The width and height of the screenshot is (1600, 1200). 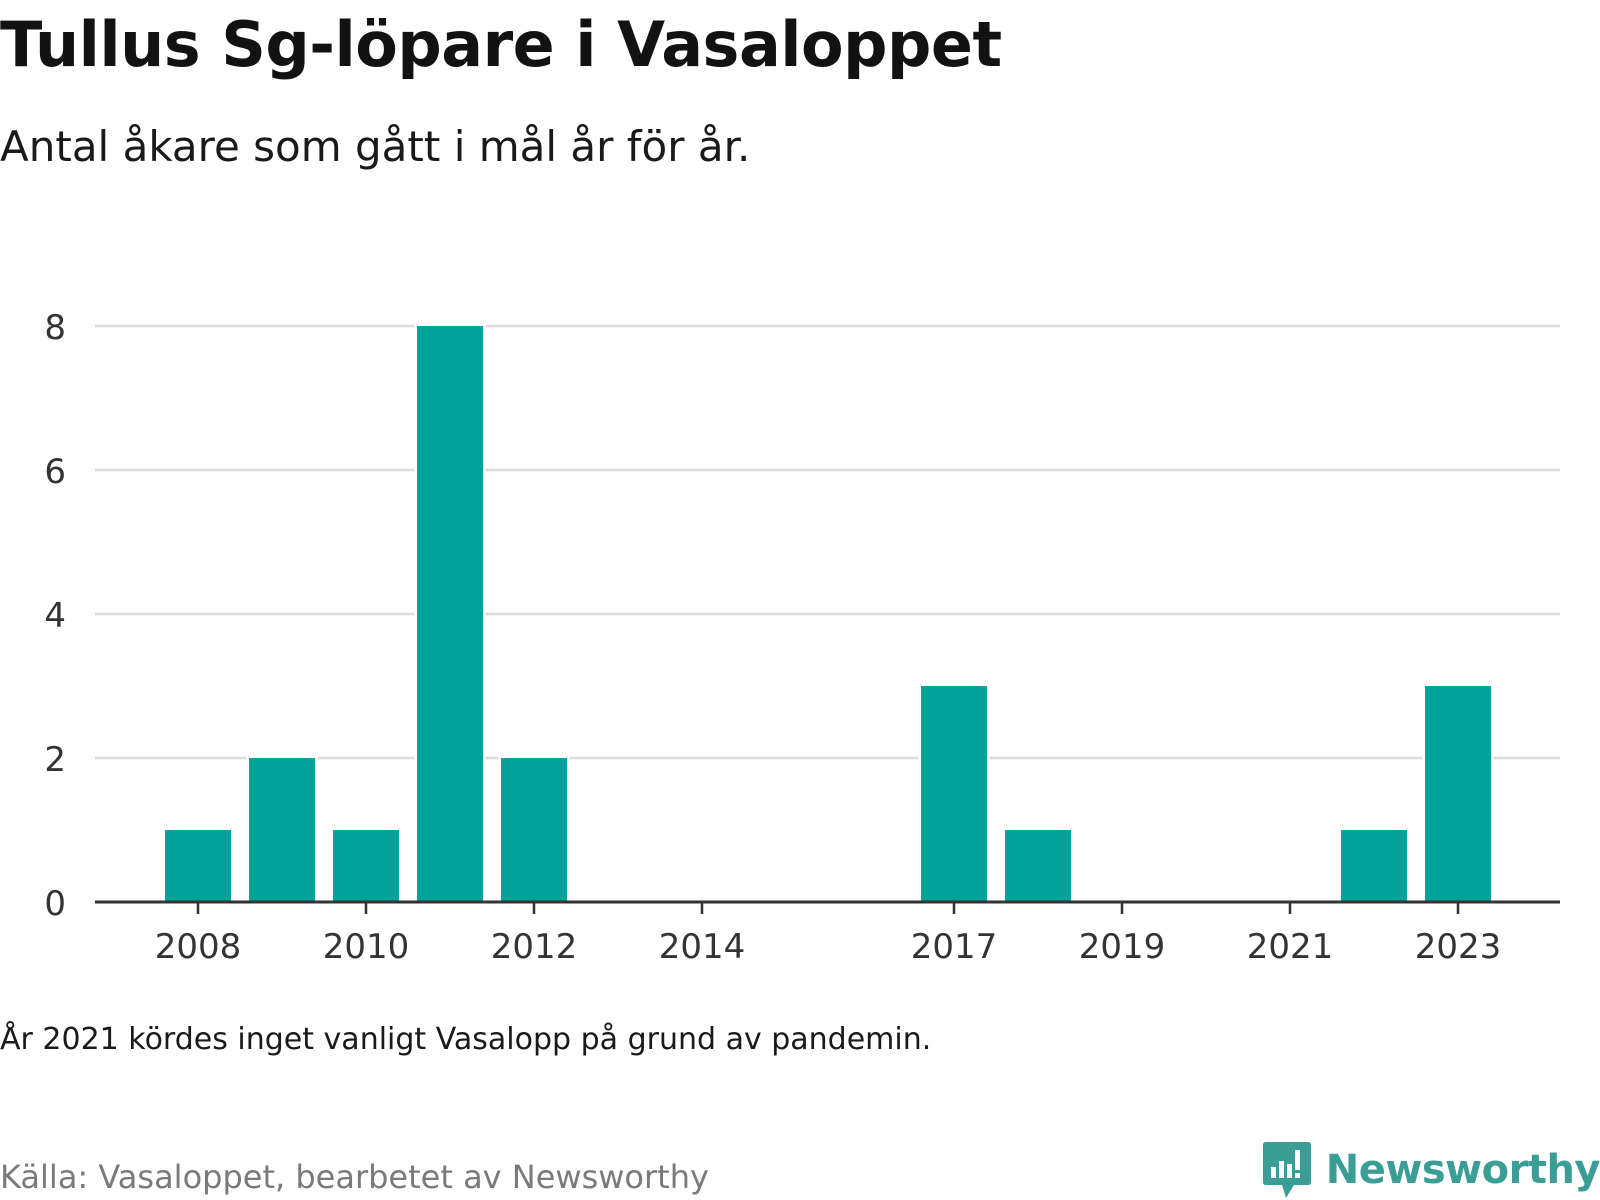 I want to click on x-tick-label: 2021, so click(x=1290, y=947).